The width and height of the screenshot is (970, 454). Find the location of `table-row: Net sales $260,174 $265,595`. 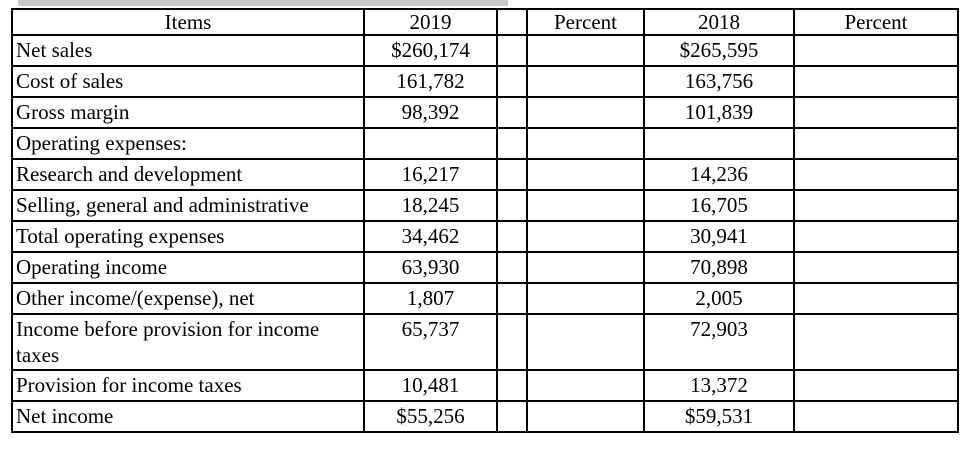

table-row: Net sales $260,174 $265,595 is located at coordinates (485, 50).